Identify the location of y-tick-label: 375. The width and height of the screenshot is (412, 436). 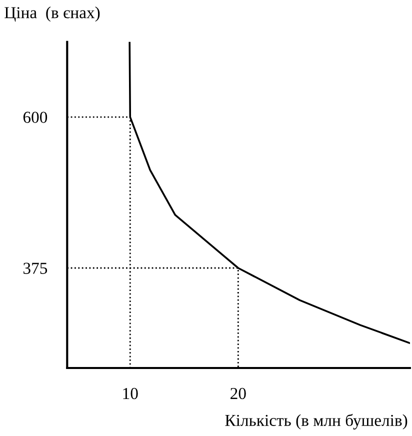
(36, 268).